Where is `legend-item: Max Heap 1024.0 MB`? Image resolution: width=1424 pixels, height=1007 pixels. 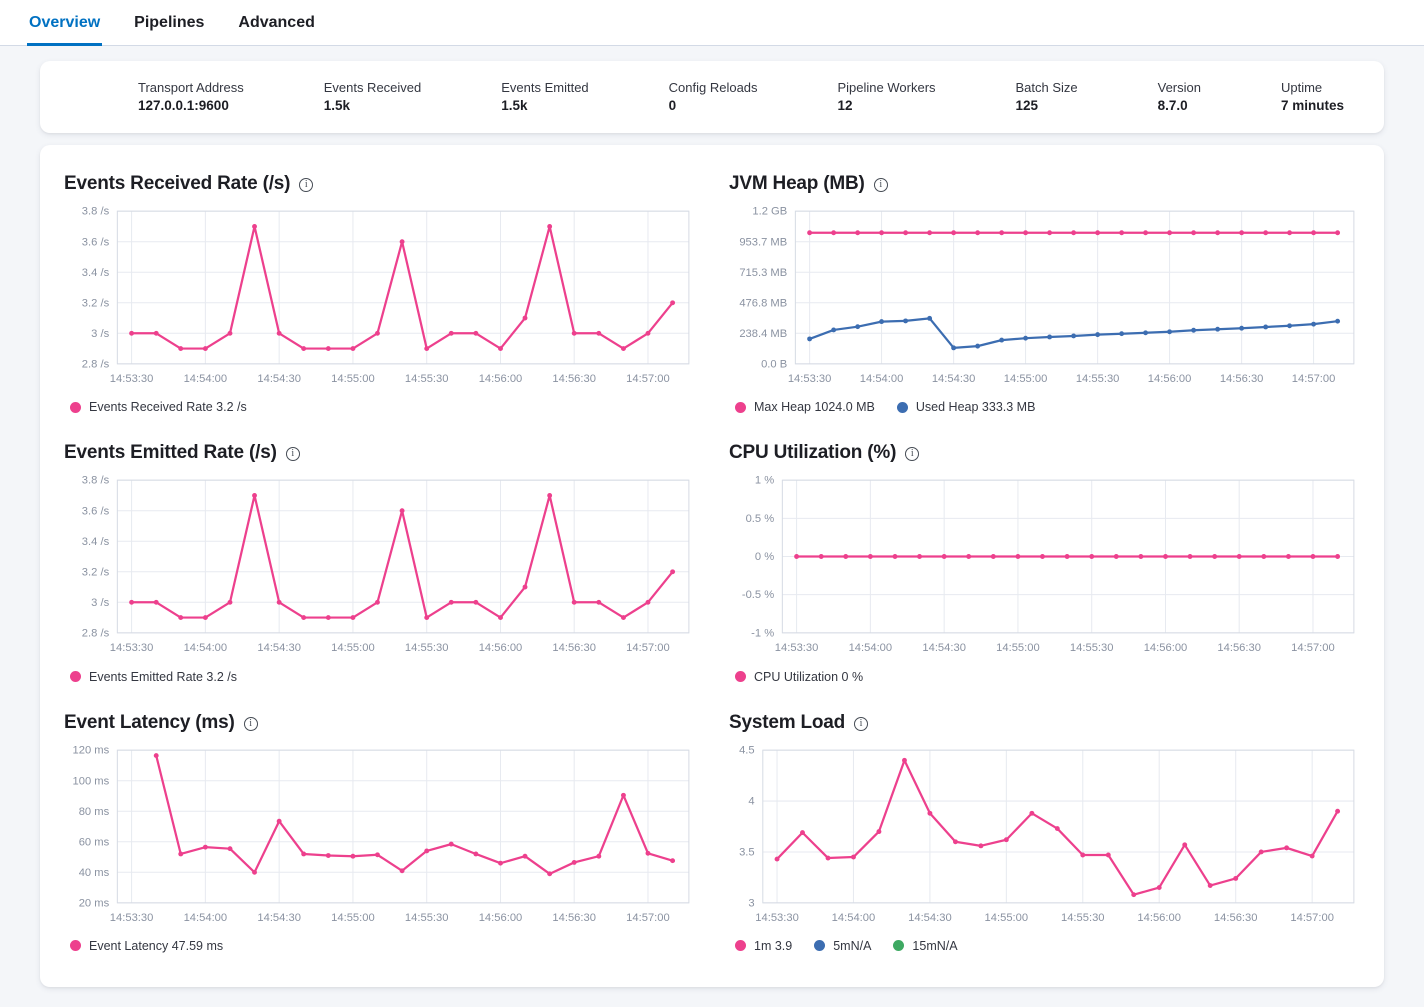
legend-item: Max Heap 1024.0 MB is located at coordinates (805, 407).